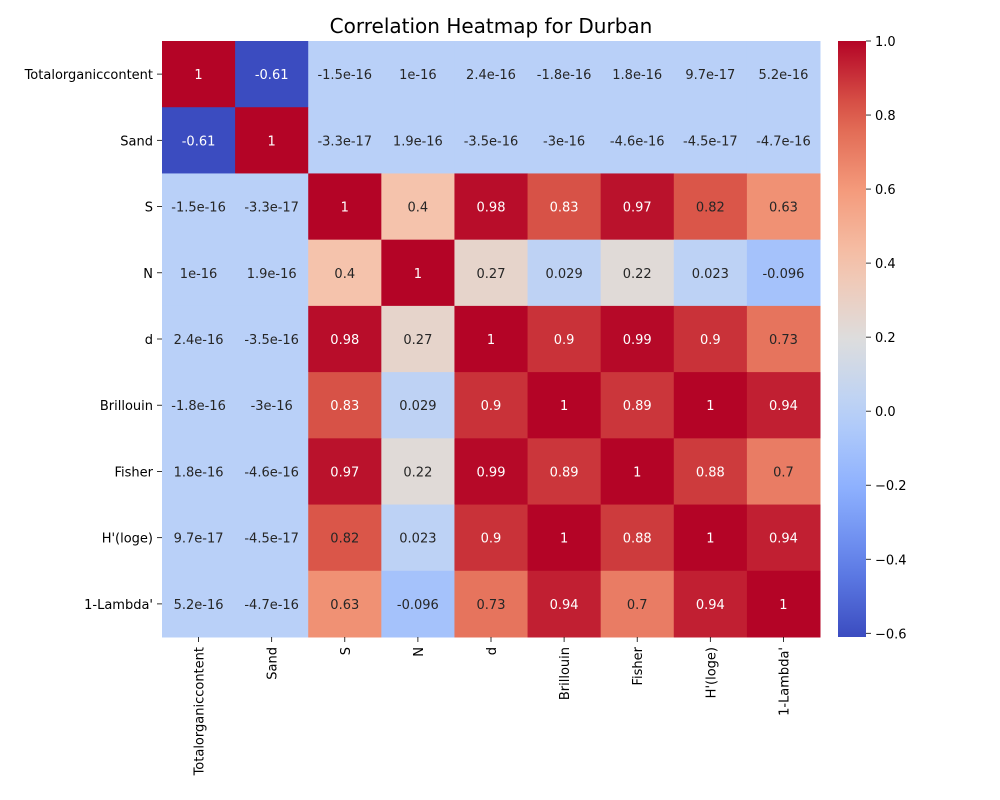  What do you see at coordinates (885, 264) in the screenshot?
I see `colorbar-tick-label: 0.4` at bounding box center [885, 264].